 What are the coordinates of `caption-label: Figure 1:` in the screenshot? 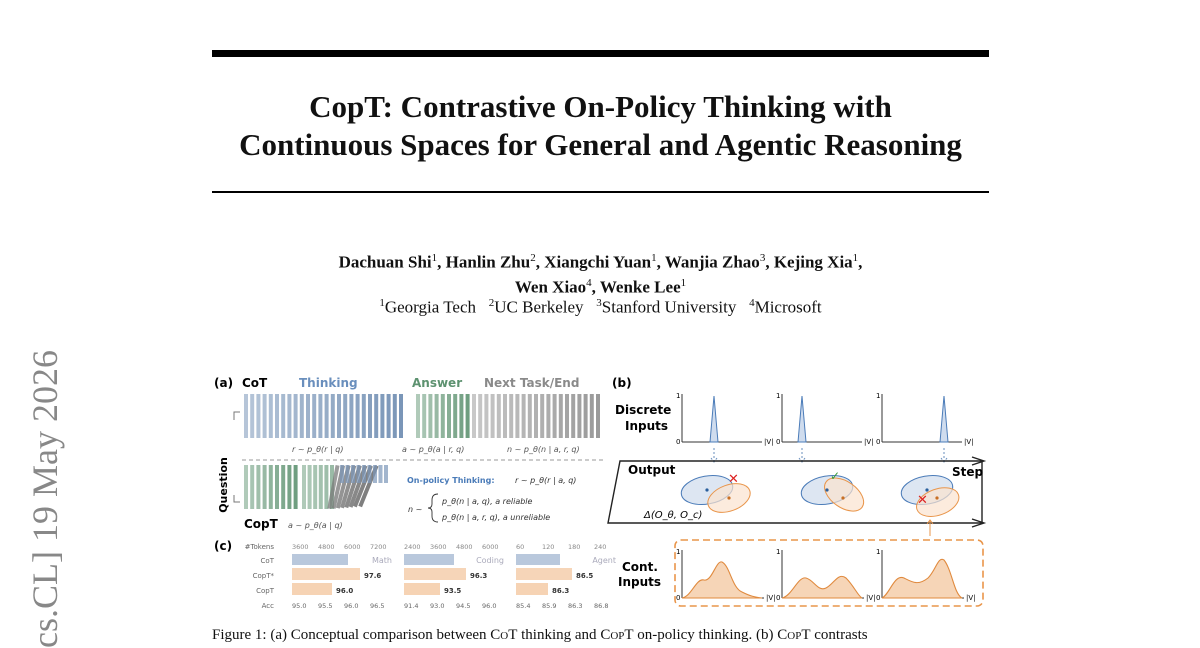 It's located at (239, 635).